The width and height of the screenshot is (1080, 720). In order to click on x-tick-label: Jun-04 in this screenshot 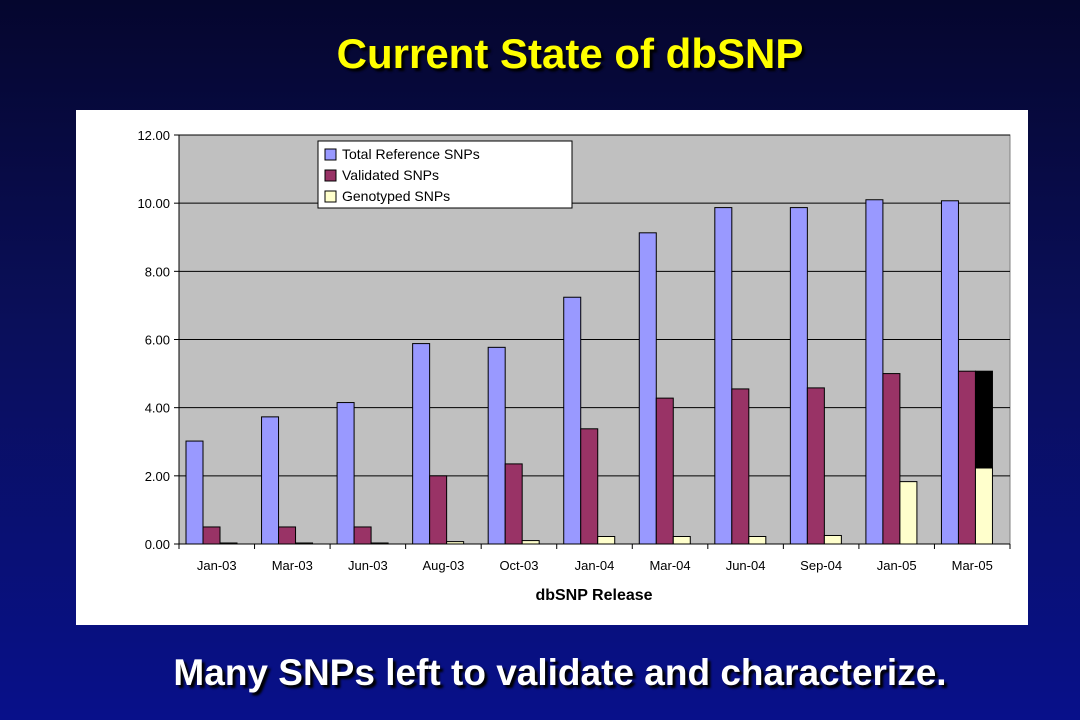, I will do `click(746, 565)`.